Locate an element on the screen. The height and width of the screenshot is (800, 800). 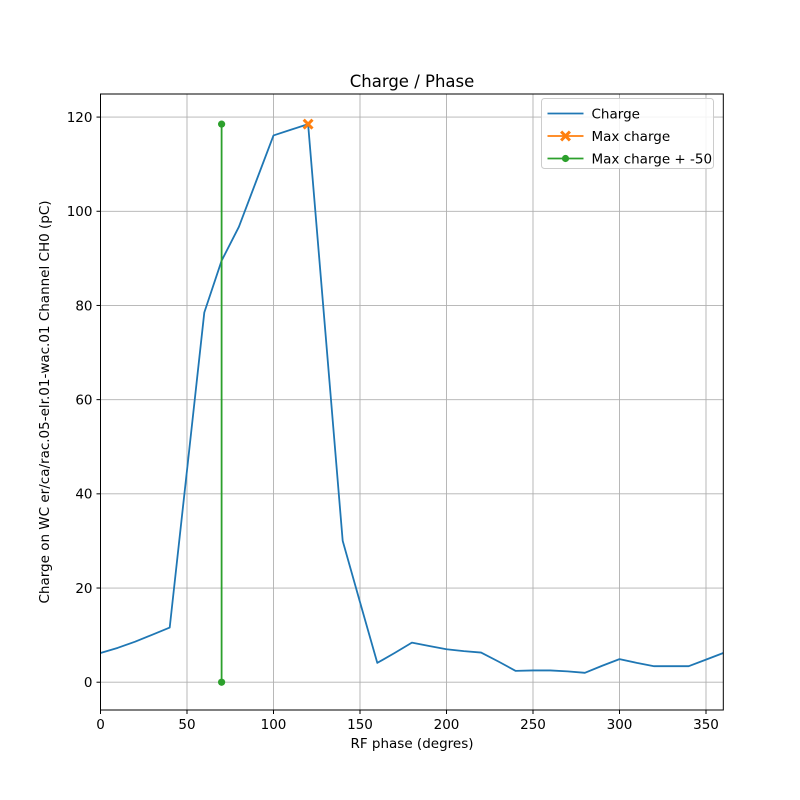
x-tick-label: 300 is located at coordinates (620, 725).